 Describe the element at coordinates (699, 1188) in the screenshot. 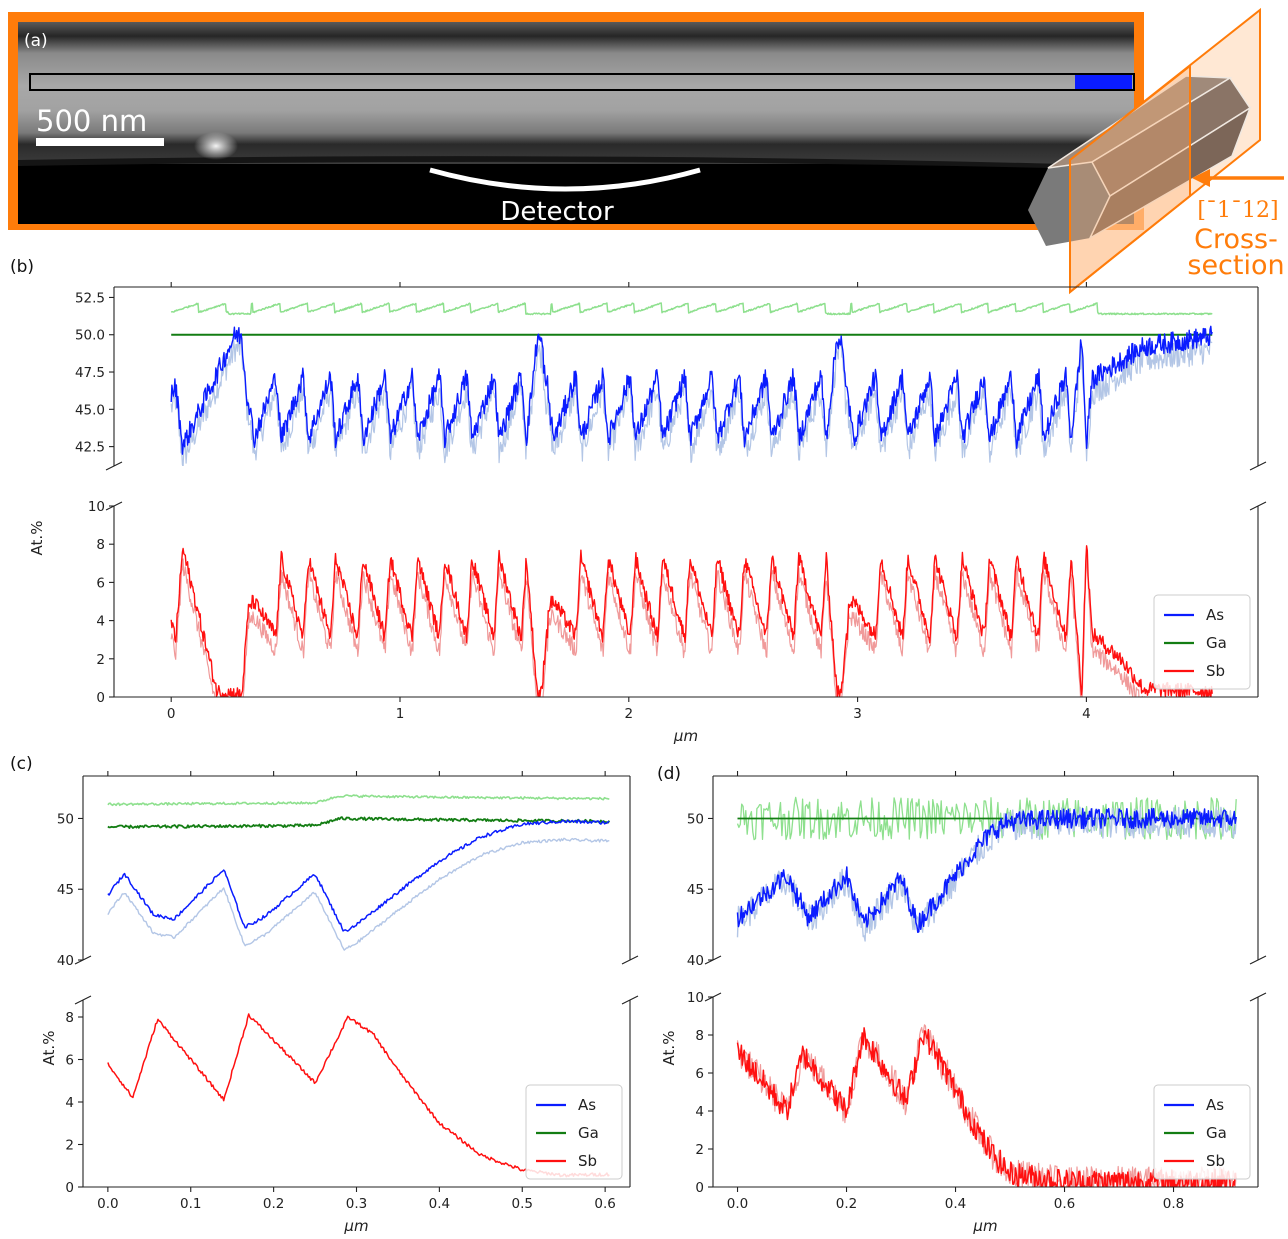

I see `y-tick-label-lower: 0` at that location.